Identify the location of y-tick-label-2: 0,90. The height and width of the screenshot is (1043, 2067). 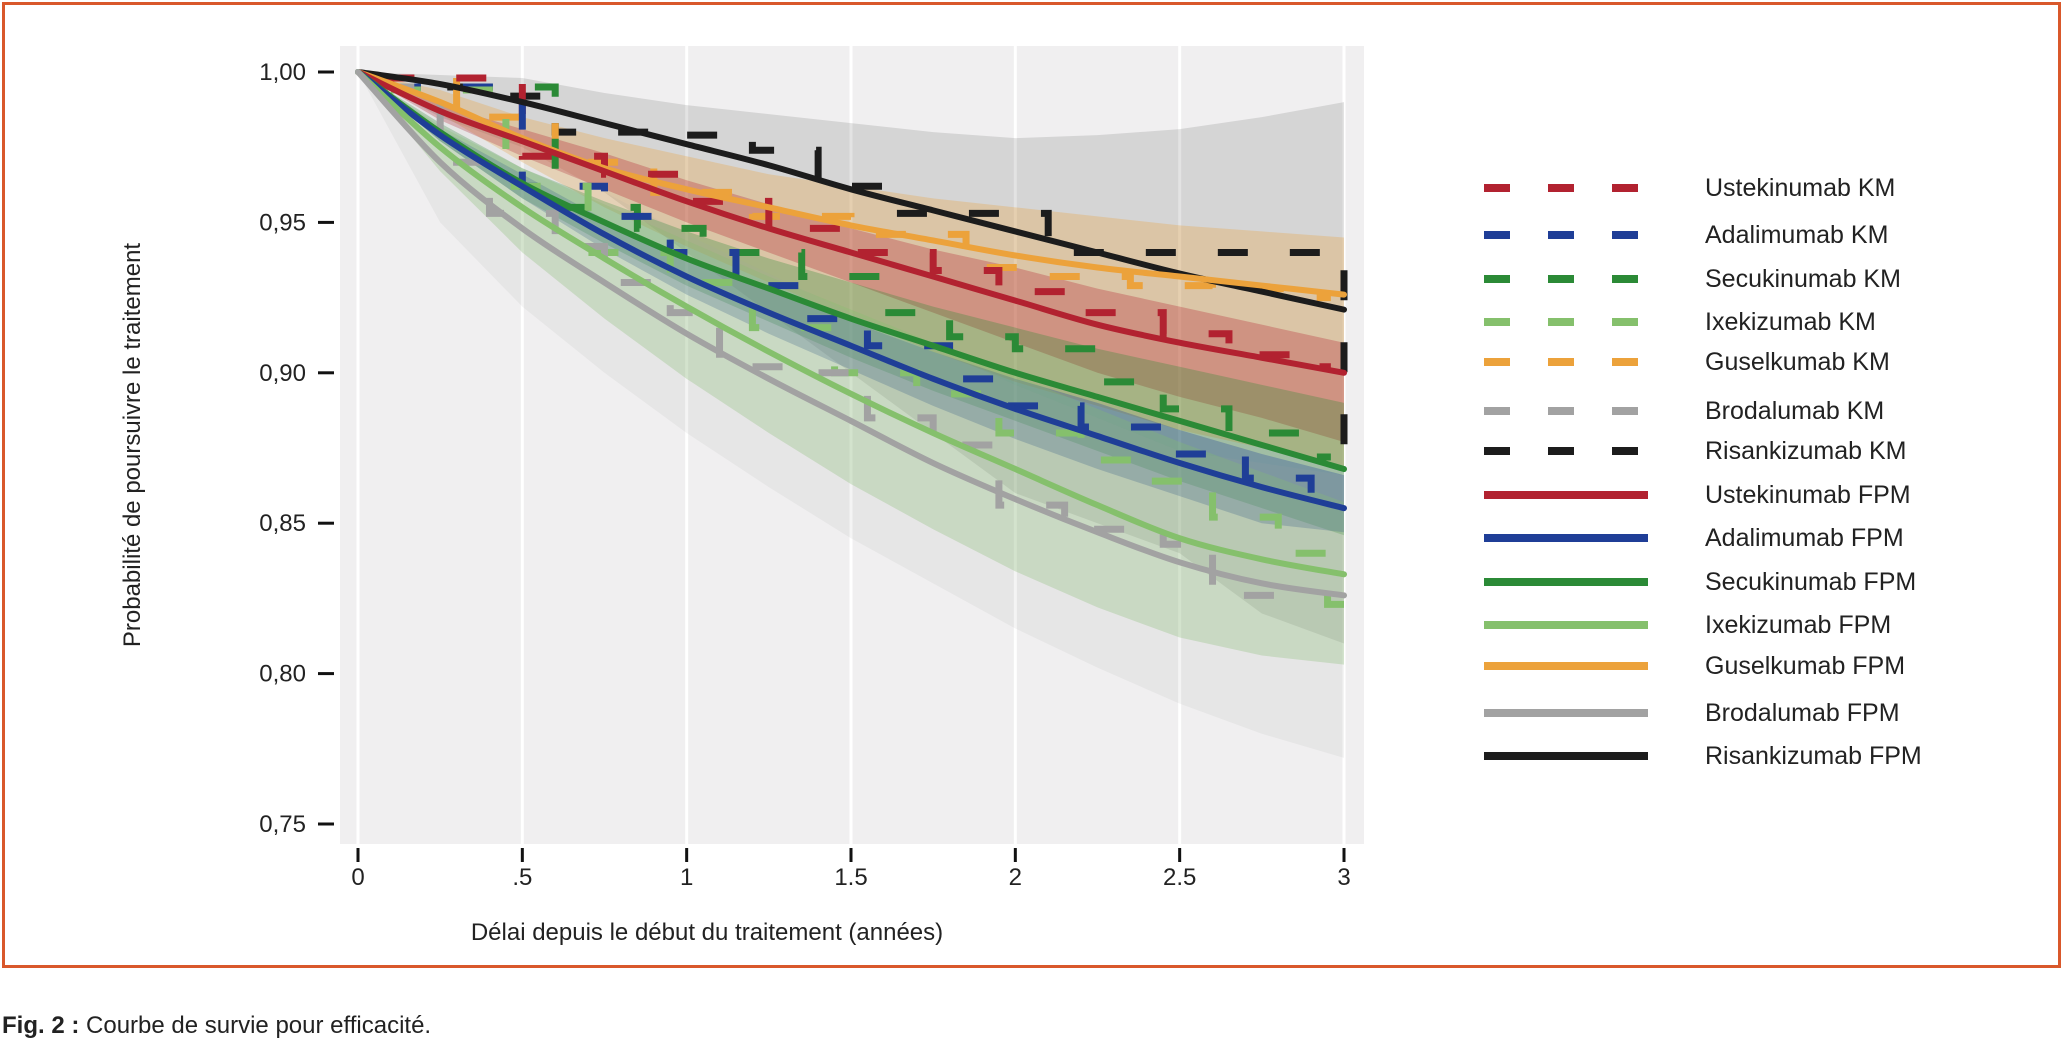
(282, 373).